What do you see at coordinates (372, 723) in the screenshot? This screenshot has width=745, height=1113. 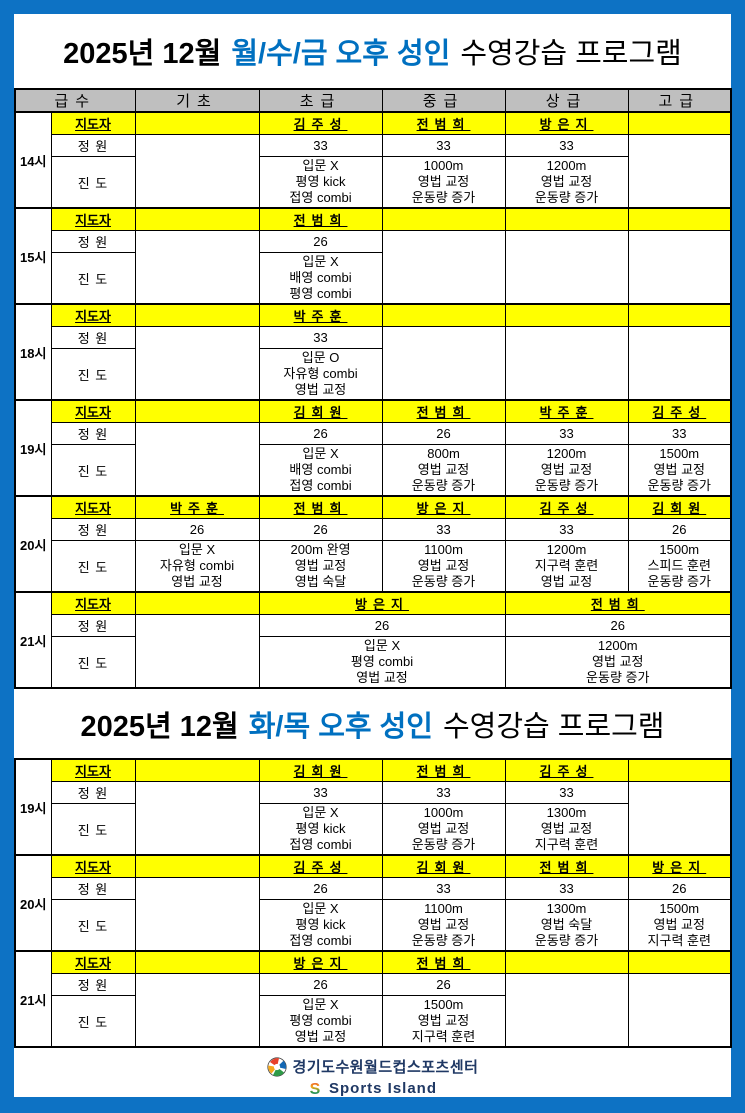 I see `table2-title: 2025년 12월 화/목 오후 성인 수영강습 프로그램` at bounding box center [372, 723].